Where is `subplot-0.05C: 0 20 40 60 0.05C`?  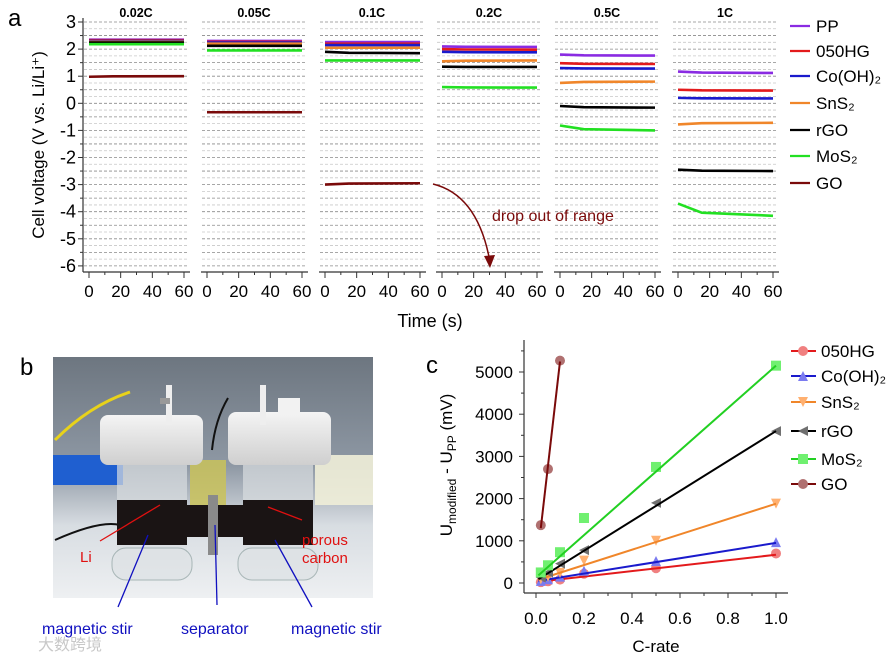
subplot-0.05C: 0 20 40 60 0.05C is located at coordinates (256, 153).